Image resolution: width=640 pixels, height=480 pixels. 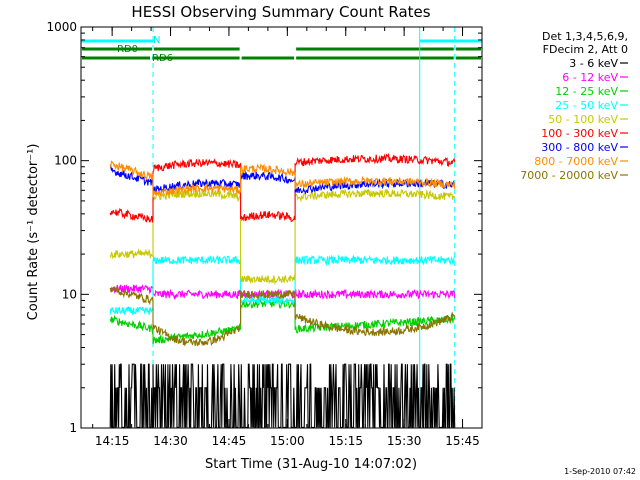 What do you see at coordinates (287, 441) in the screenshot?
I see `x-tick-label-3: 15:00` at bounding box center [287, 441].